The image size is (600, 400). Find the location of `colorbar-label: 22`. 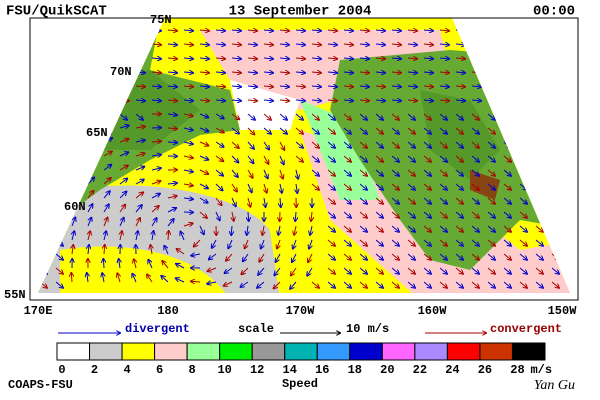

colorbar-label: 22 is located at coordinates (420, 370).